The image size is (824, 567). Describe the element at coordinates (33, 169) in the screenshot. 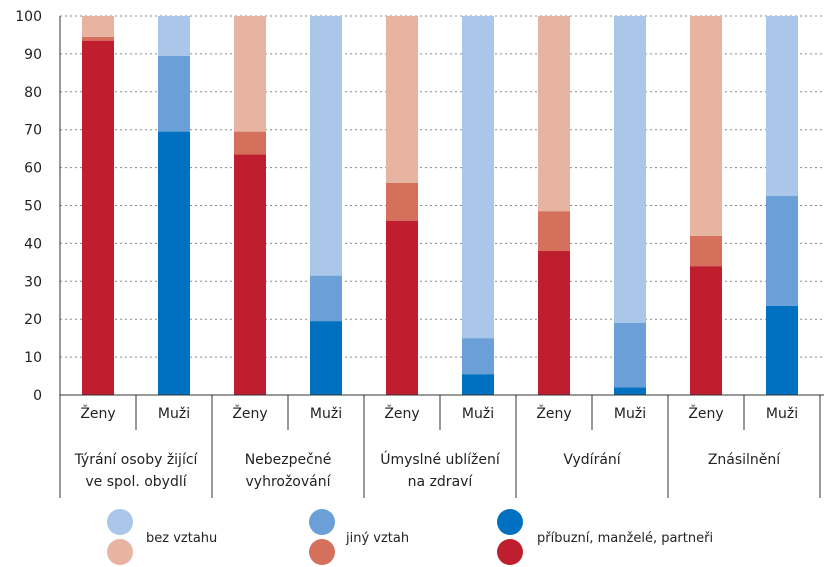

I see `y-tick-label: 60` at that location.